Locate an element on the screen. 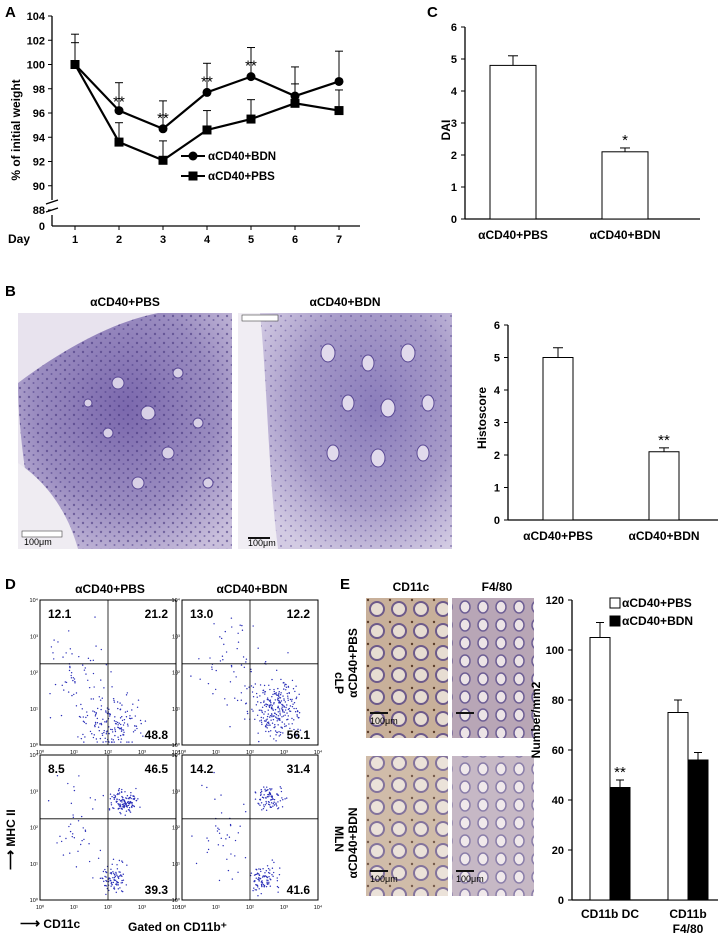  bar is located at coordinates (664, 486).